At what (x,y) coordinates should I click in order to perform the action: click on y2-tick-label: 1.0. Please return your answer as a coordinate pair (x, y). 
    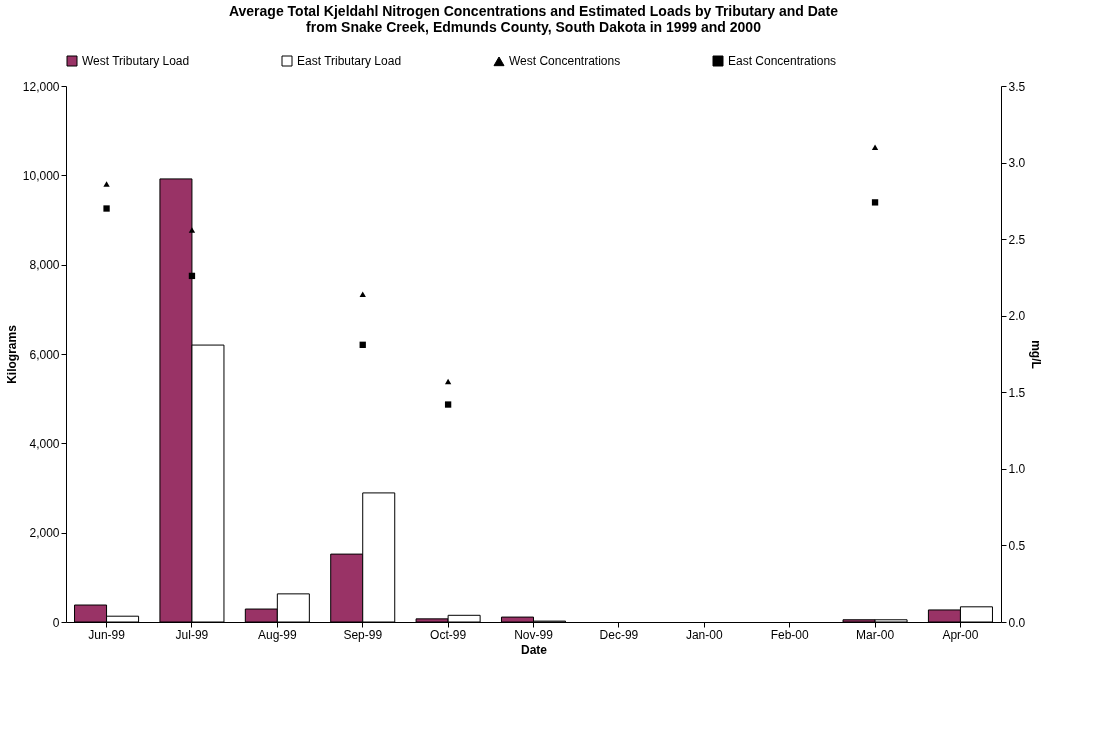
    Looking at the image, I should click on (1017, 469).